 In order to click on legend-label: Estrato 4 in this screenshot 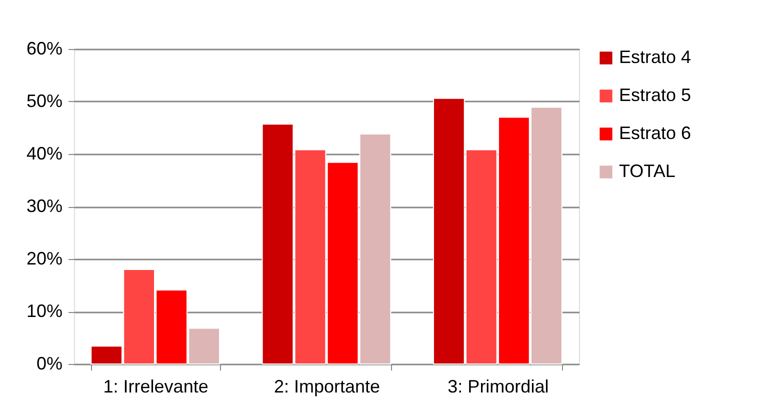, I will do `click(655, 57)`.